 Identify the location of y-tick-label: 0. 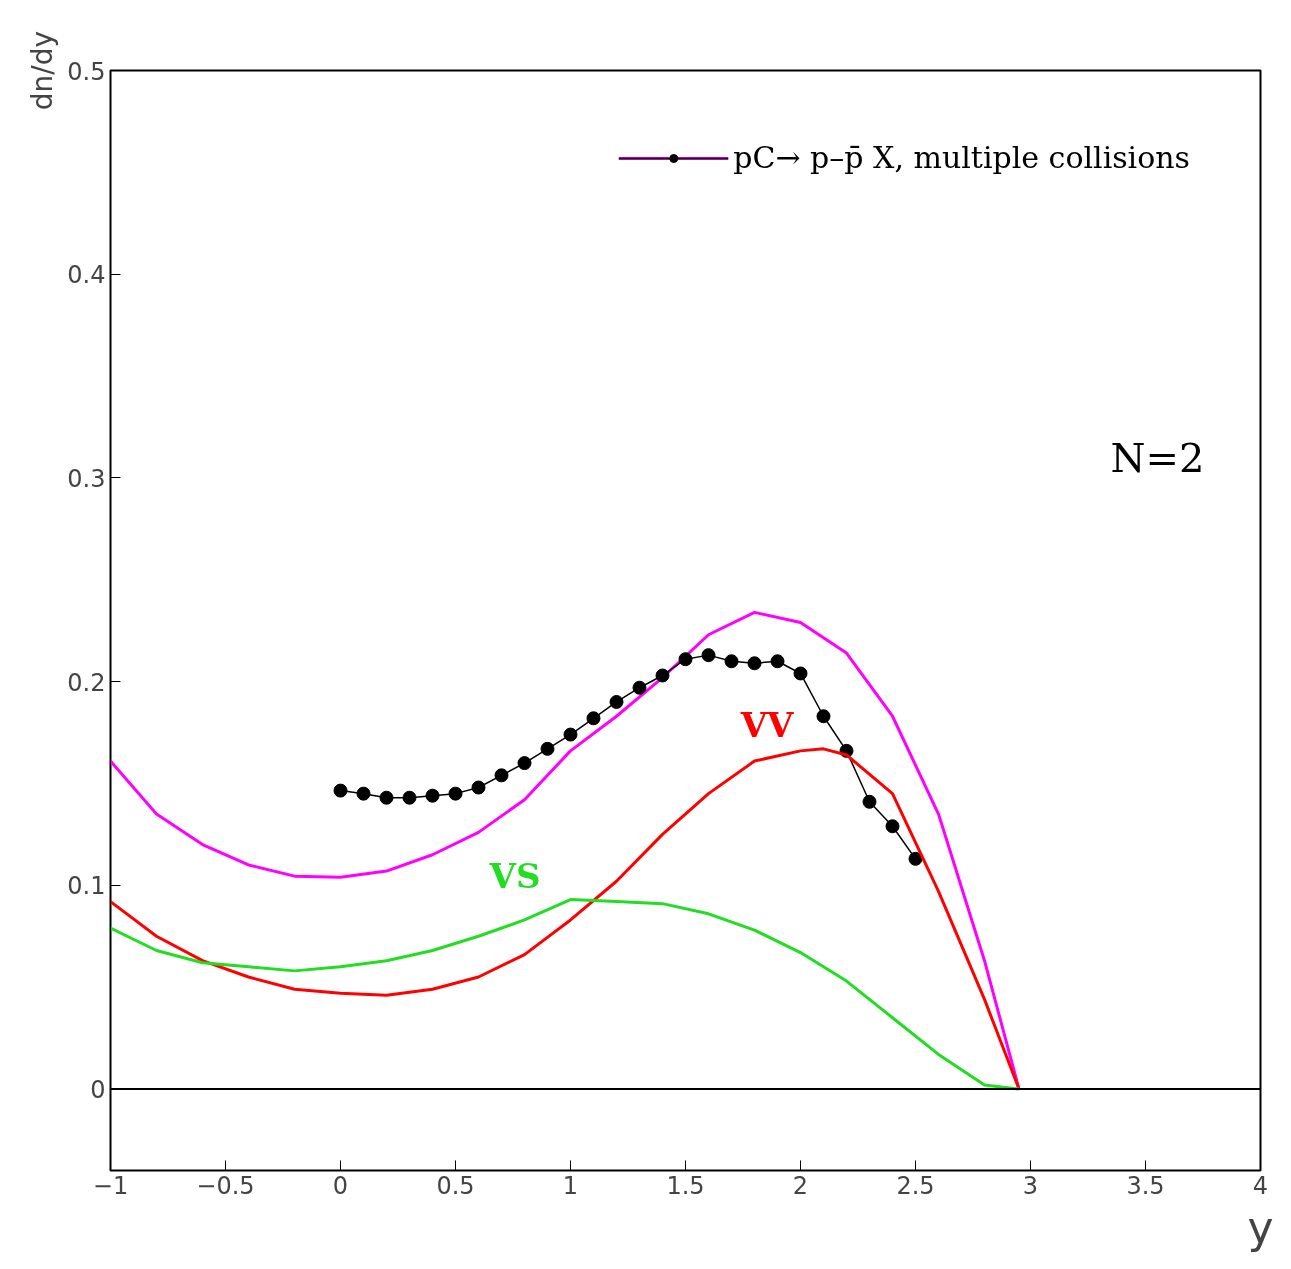
(98, 1090).